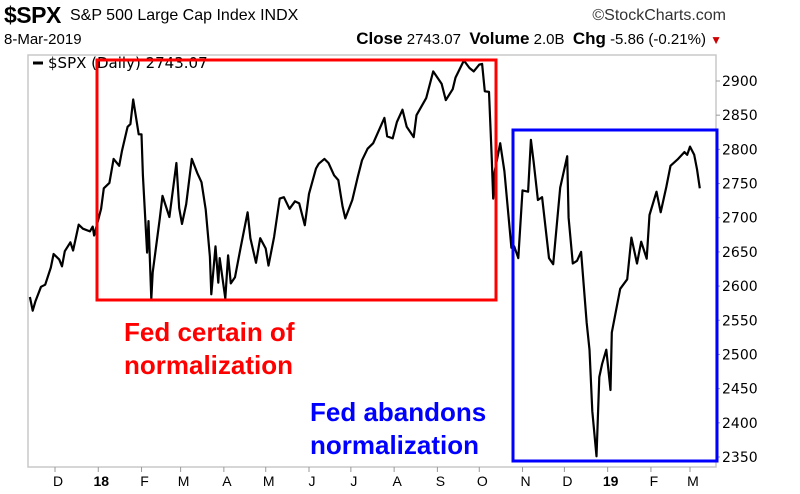  I want to click on exchange: INDX, so click(279, 15).